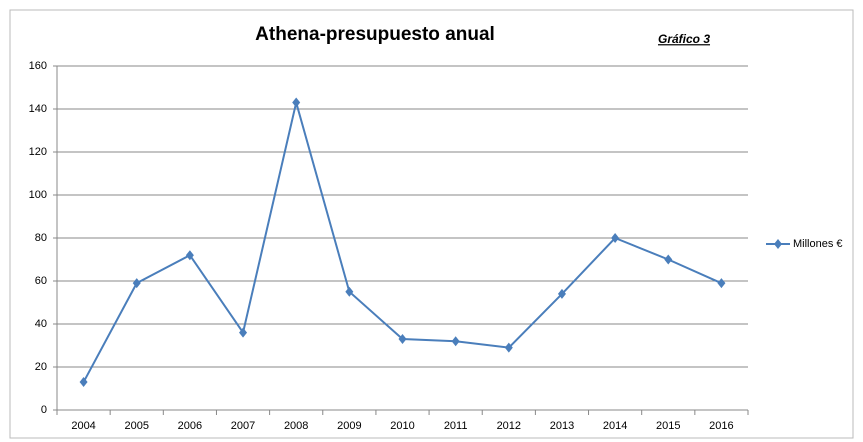  Describe the element at coordinates (721, 426) in the screenshot. I see `x-tick-label: 2016` at that location.